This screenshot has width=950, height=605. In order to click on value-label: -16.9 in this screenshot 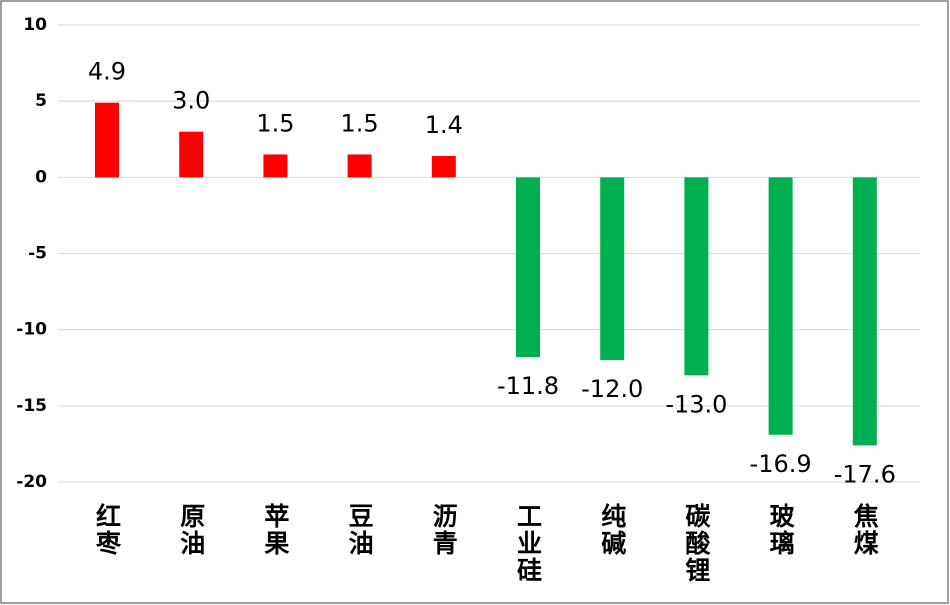, I will do `click(781, 464)`.